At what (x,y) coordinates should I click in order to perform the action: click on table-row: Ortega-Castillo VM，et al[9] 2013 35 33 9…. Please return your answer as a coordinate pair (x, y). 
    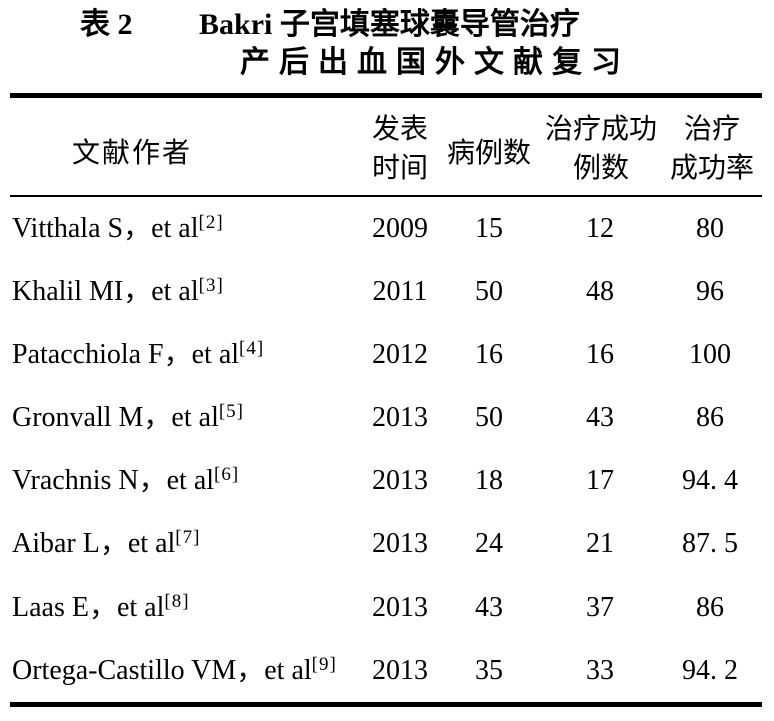
    Looking at the image, I should click on (387, 670).